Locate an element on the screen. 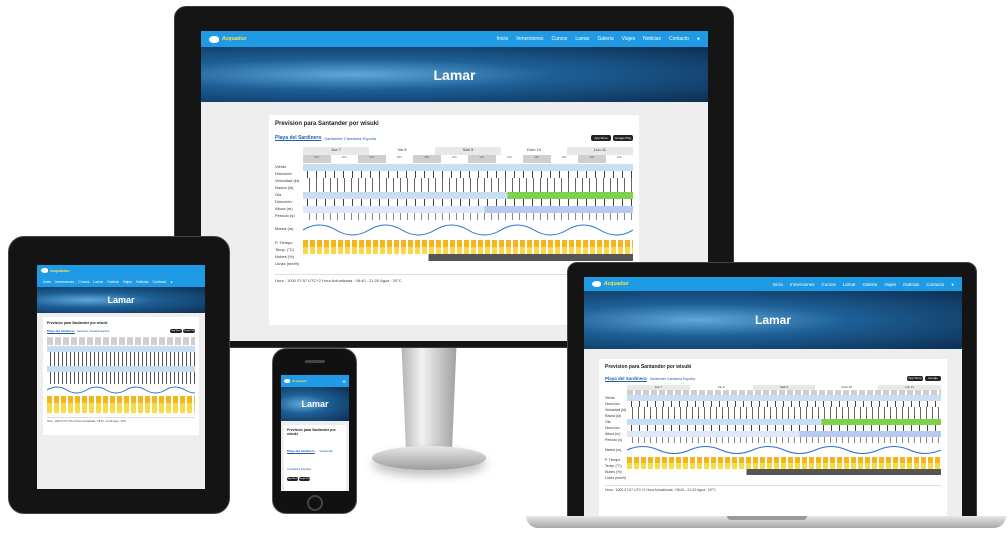 The width and height of the screenshot is (1008, 553). hour-label: 18h is located at coordinates (564, 157).